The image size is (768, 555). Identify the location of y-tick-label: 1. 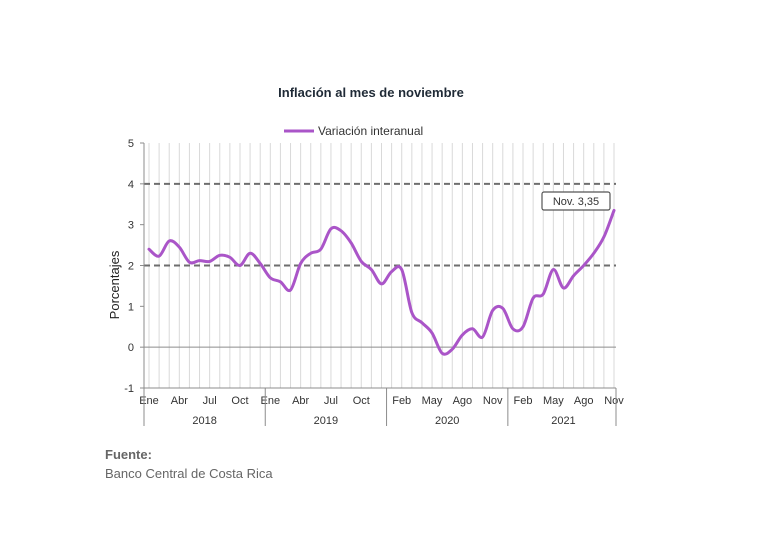
(131, 307).